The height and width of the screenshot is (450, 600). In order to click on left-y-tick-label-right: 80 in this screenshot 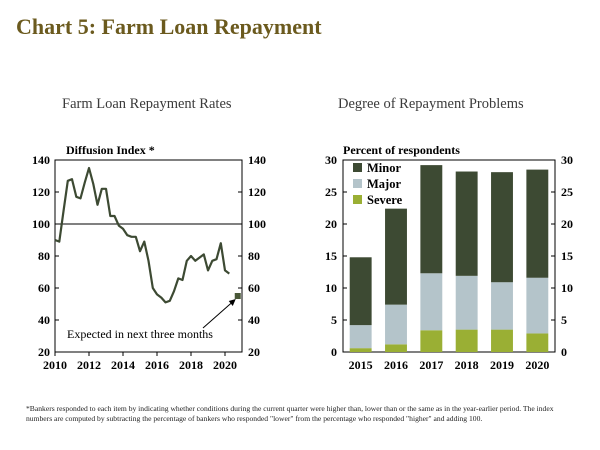, I will do `click(254, 256)`.